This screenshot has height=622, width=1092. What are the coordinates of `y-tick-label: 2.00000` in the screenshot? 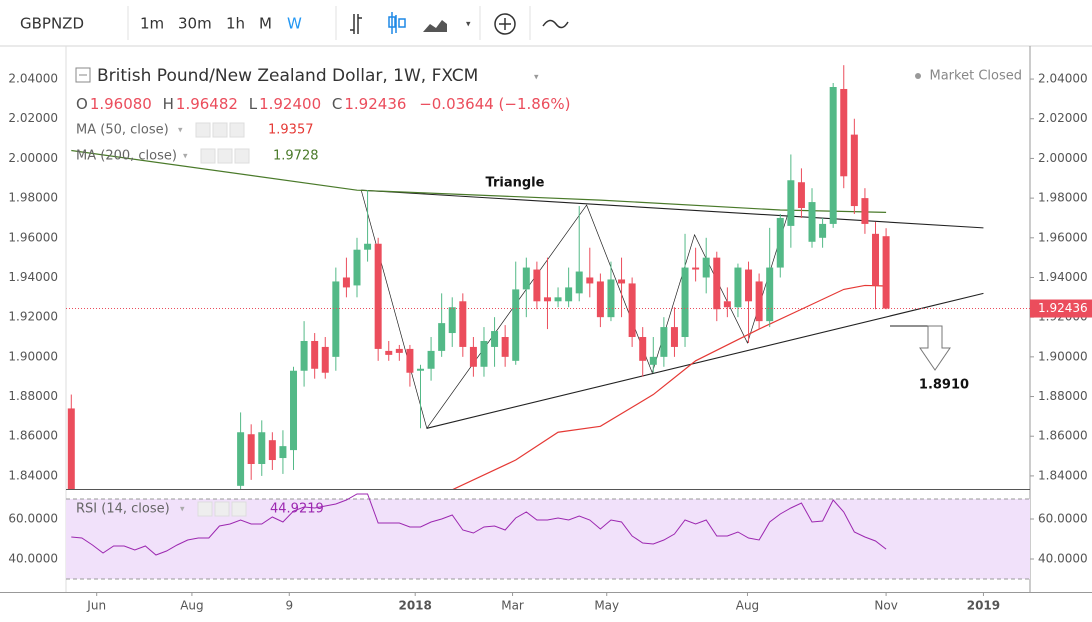 It's located at (1063, 158).